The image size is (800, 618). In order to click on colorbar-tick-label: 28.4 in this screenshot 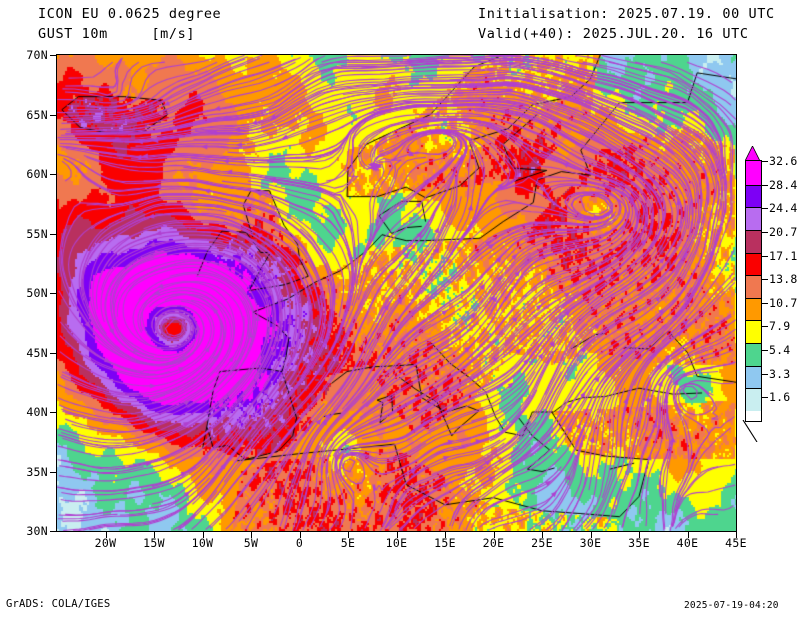, I will do `click(783, 184)`.